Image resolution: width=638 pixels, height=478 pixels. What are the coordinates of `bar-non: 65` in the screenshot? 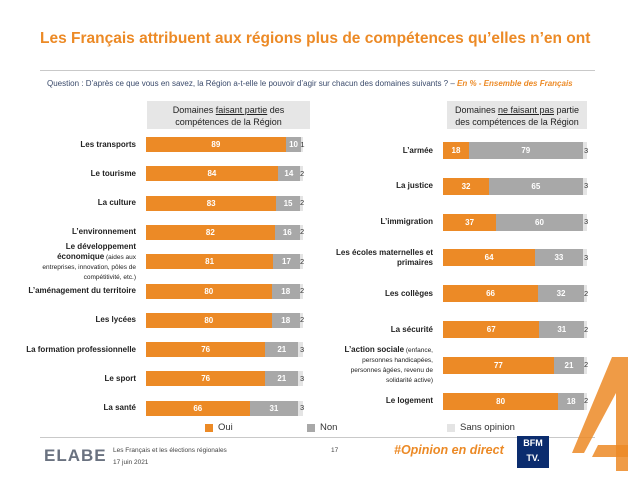 It's located at (536, 186).